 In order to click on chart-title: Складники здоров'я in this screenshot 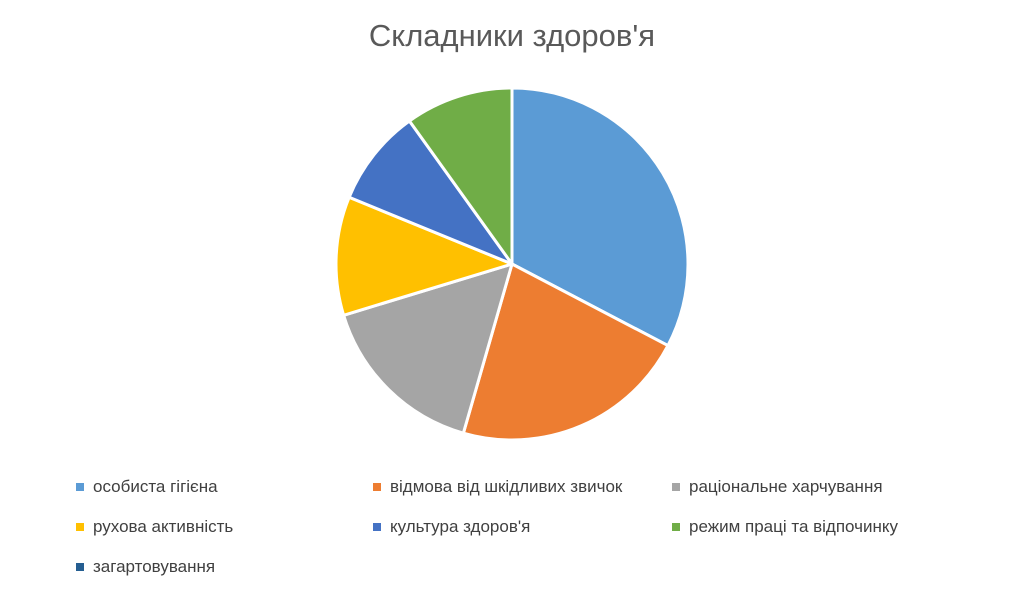, I will do `click(512, 35)`.